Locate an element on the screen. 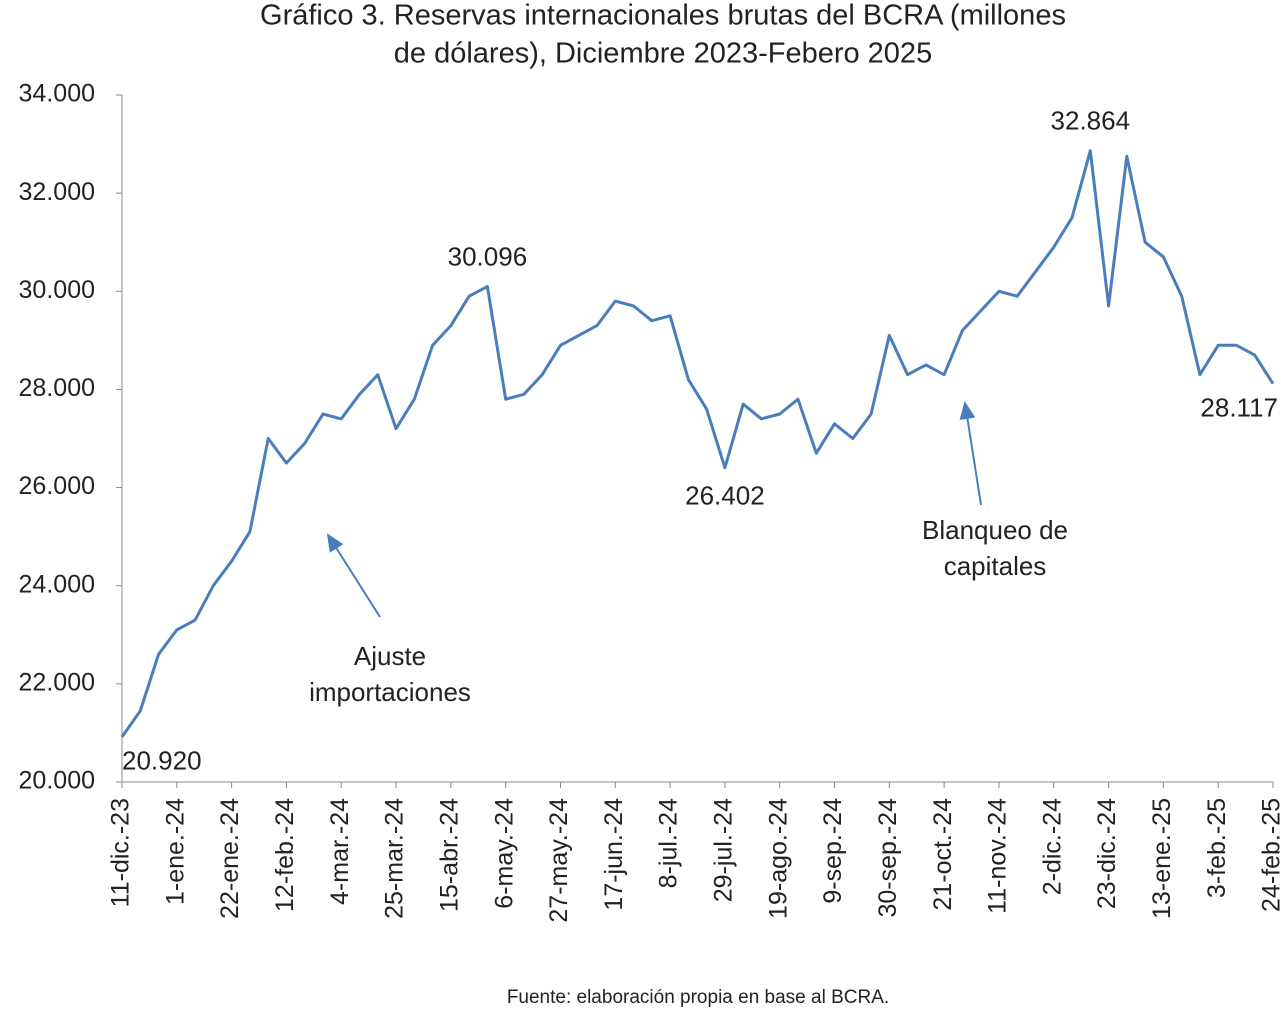  x-tick-label: 4-mar.-24 is located at coordinates (340, 851).